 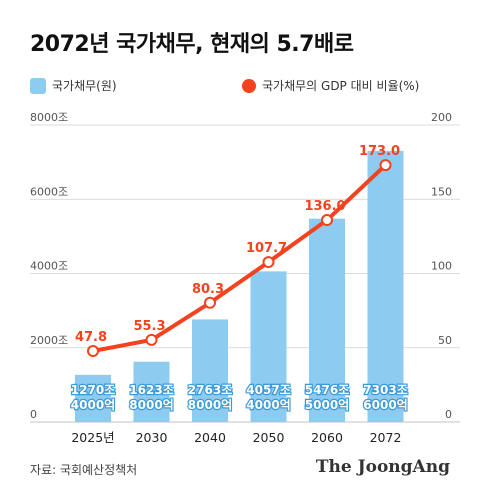 I want to click on x-axis-tick-label: 2040, so click(x=210, y=437).